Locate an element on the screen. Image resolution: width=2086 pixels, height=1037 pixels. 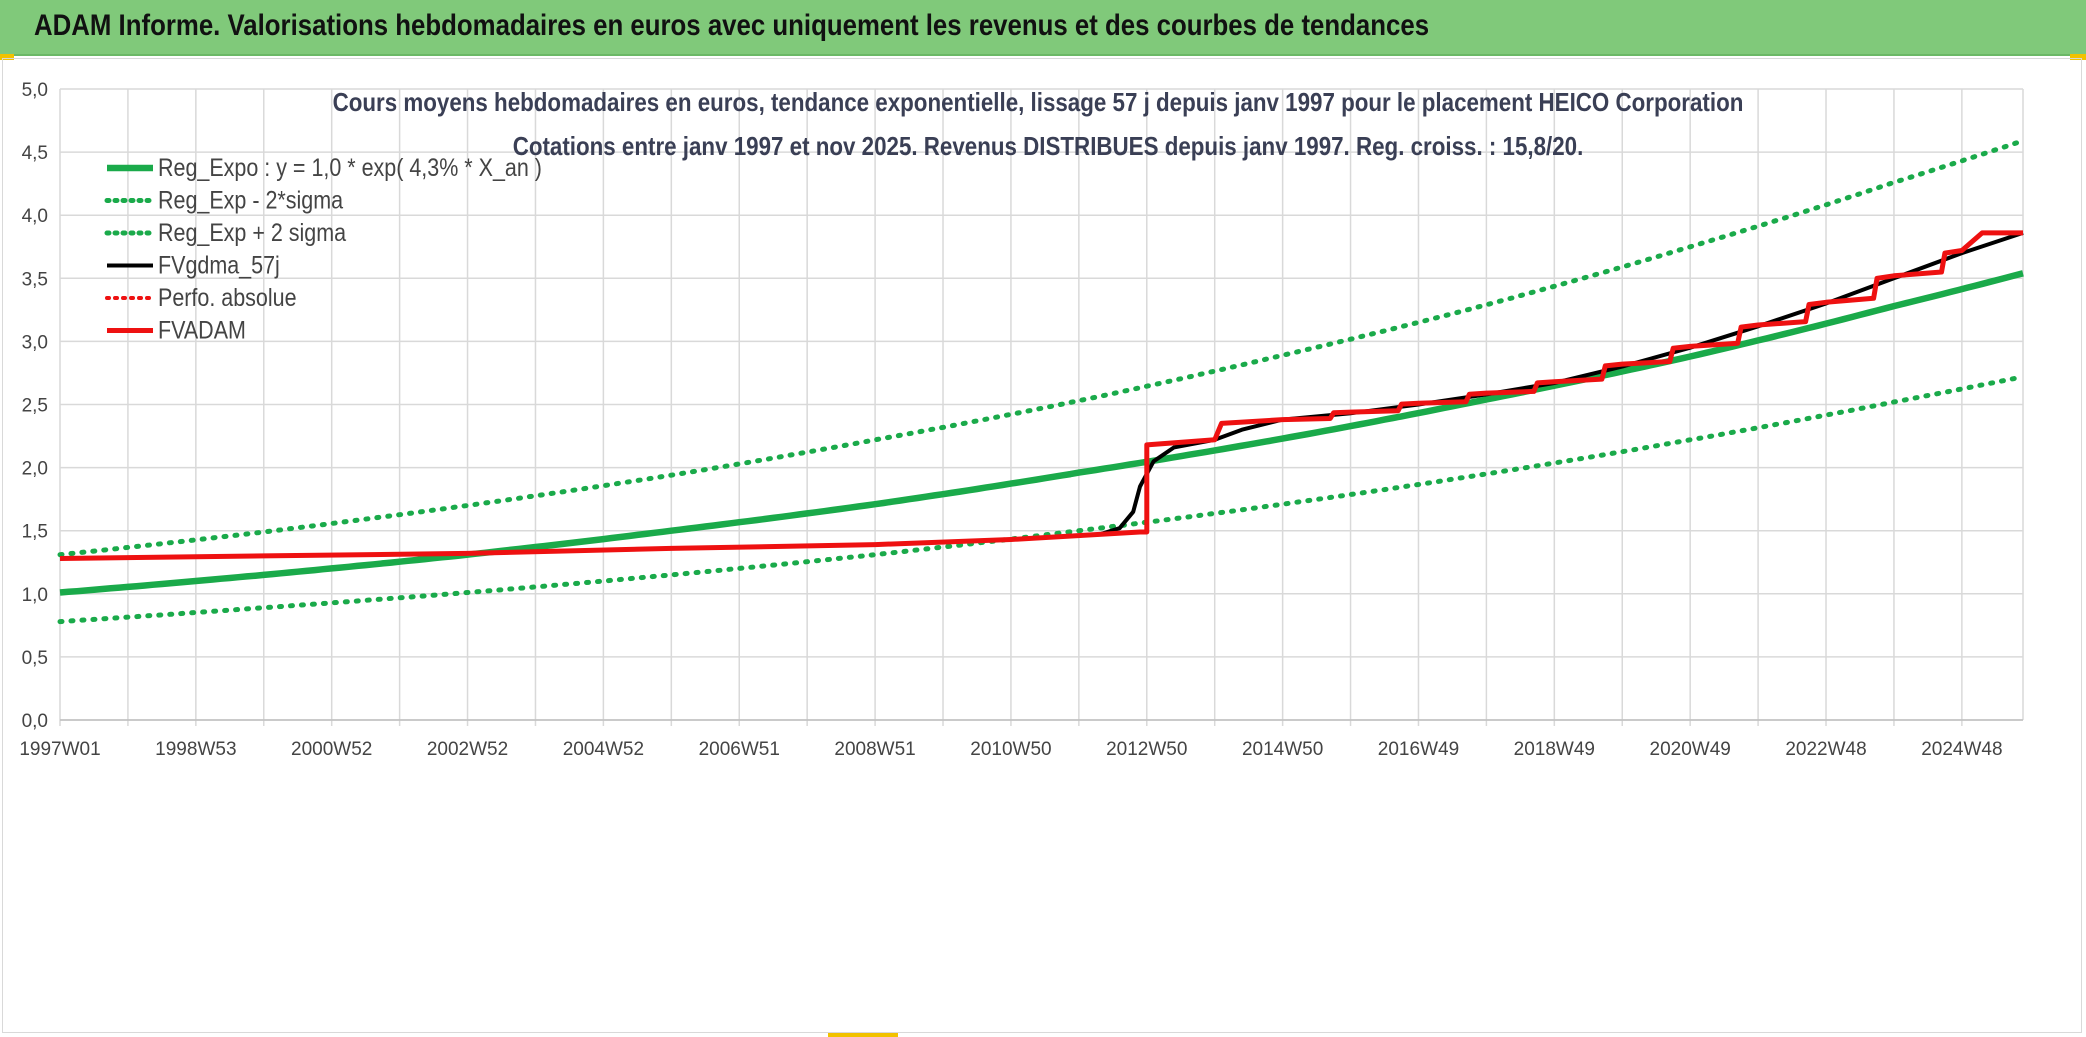
legend-label: Reg_Exp + 2 sigma is located at coordinates (252, 232).